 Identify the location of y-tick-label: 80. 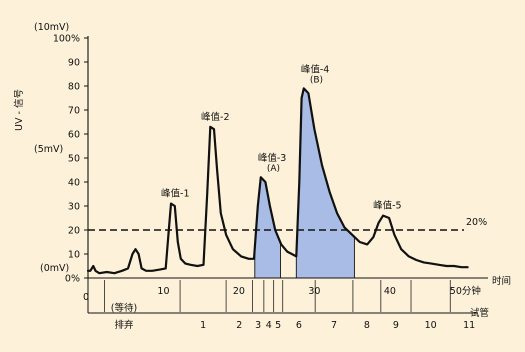
(74, 87).